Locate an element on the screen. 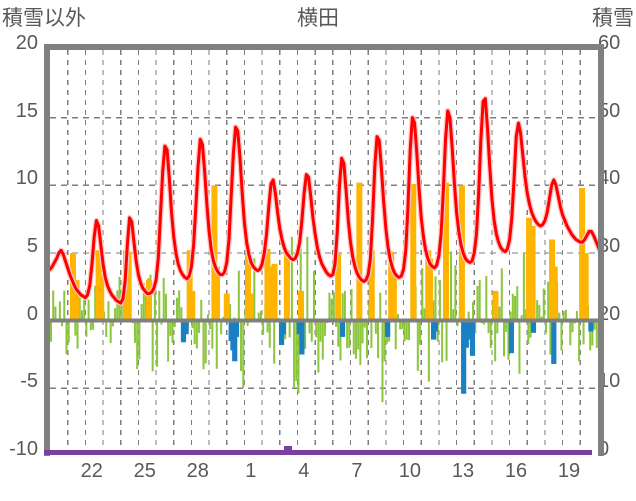 The height and width of the screenshot is (501, 636). left-tick-10: 10 is located at coordinates (26, 178).